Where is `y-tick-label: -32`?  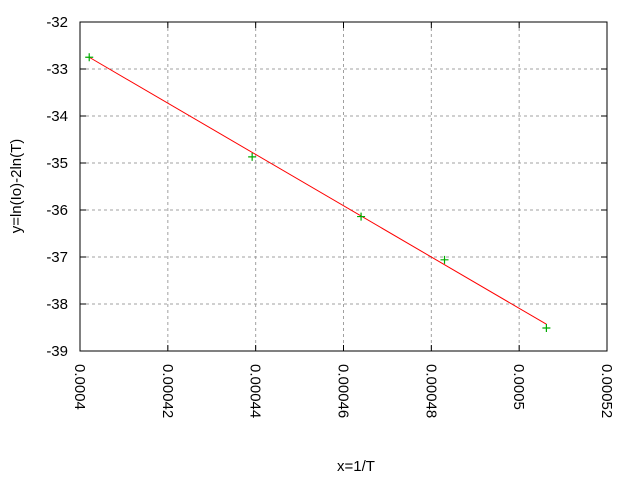
y-tick-label: -32 is located at coordinates (57, 22).